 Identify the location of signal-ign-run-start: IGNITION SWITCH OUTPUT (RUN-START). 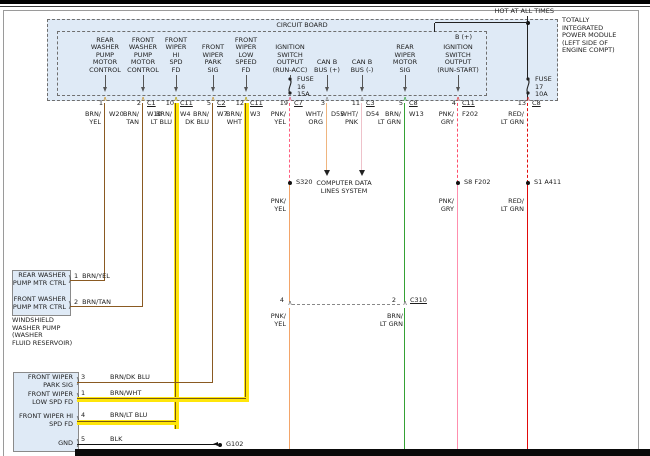
(458, 58).